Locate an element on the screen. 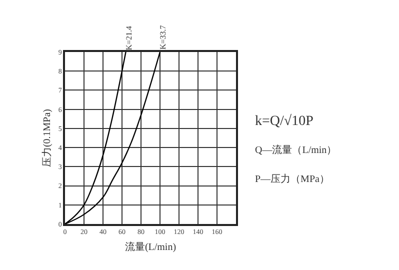 The height and width of the screenshot is (270, 399). annotation: K=21.4 is located at coordinates (129, 38).